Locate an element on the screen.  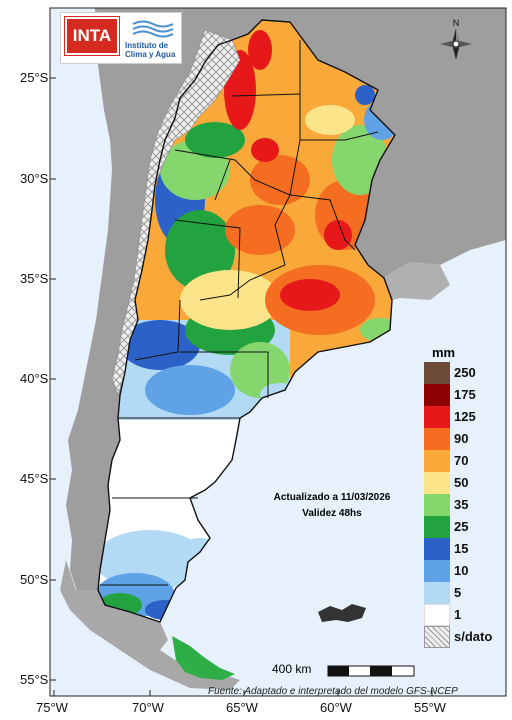
legend-item: 250 is located at coordinates (464, 373).